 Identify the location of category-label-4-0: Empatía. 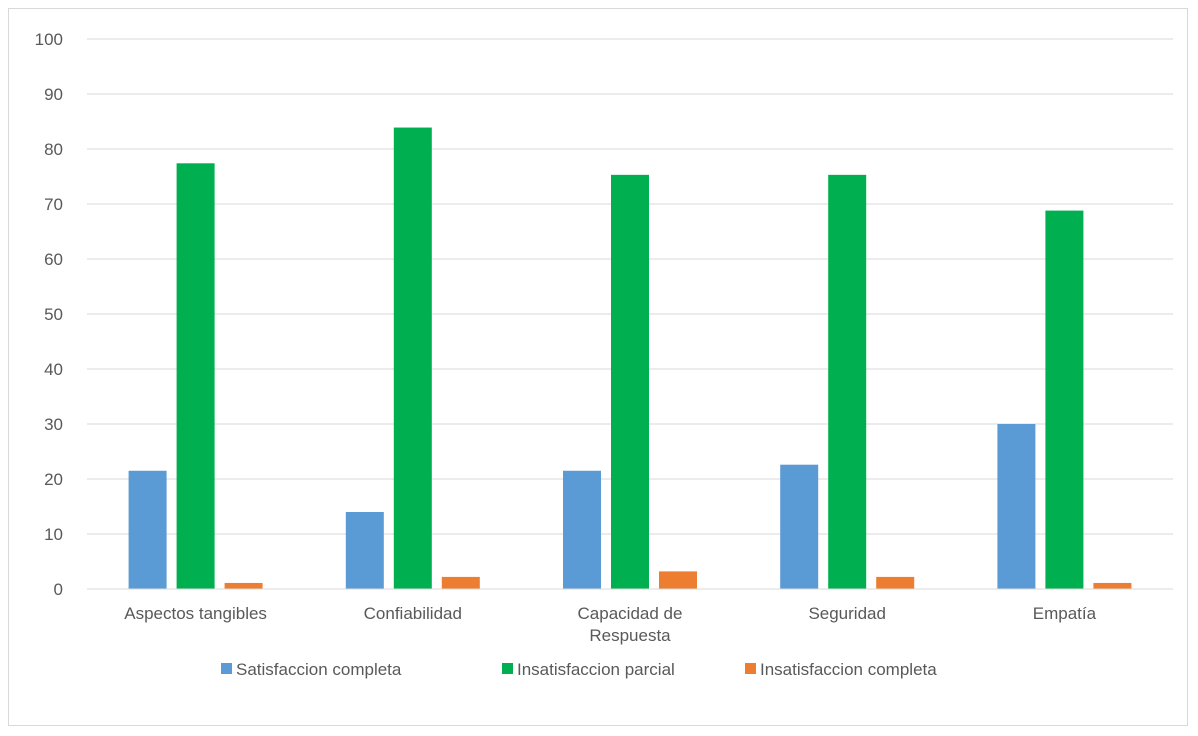
(1065, 613).